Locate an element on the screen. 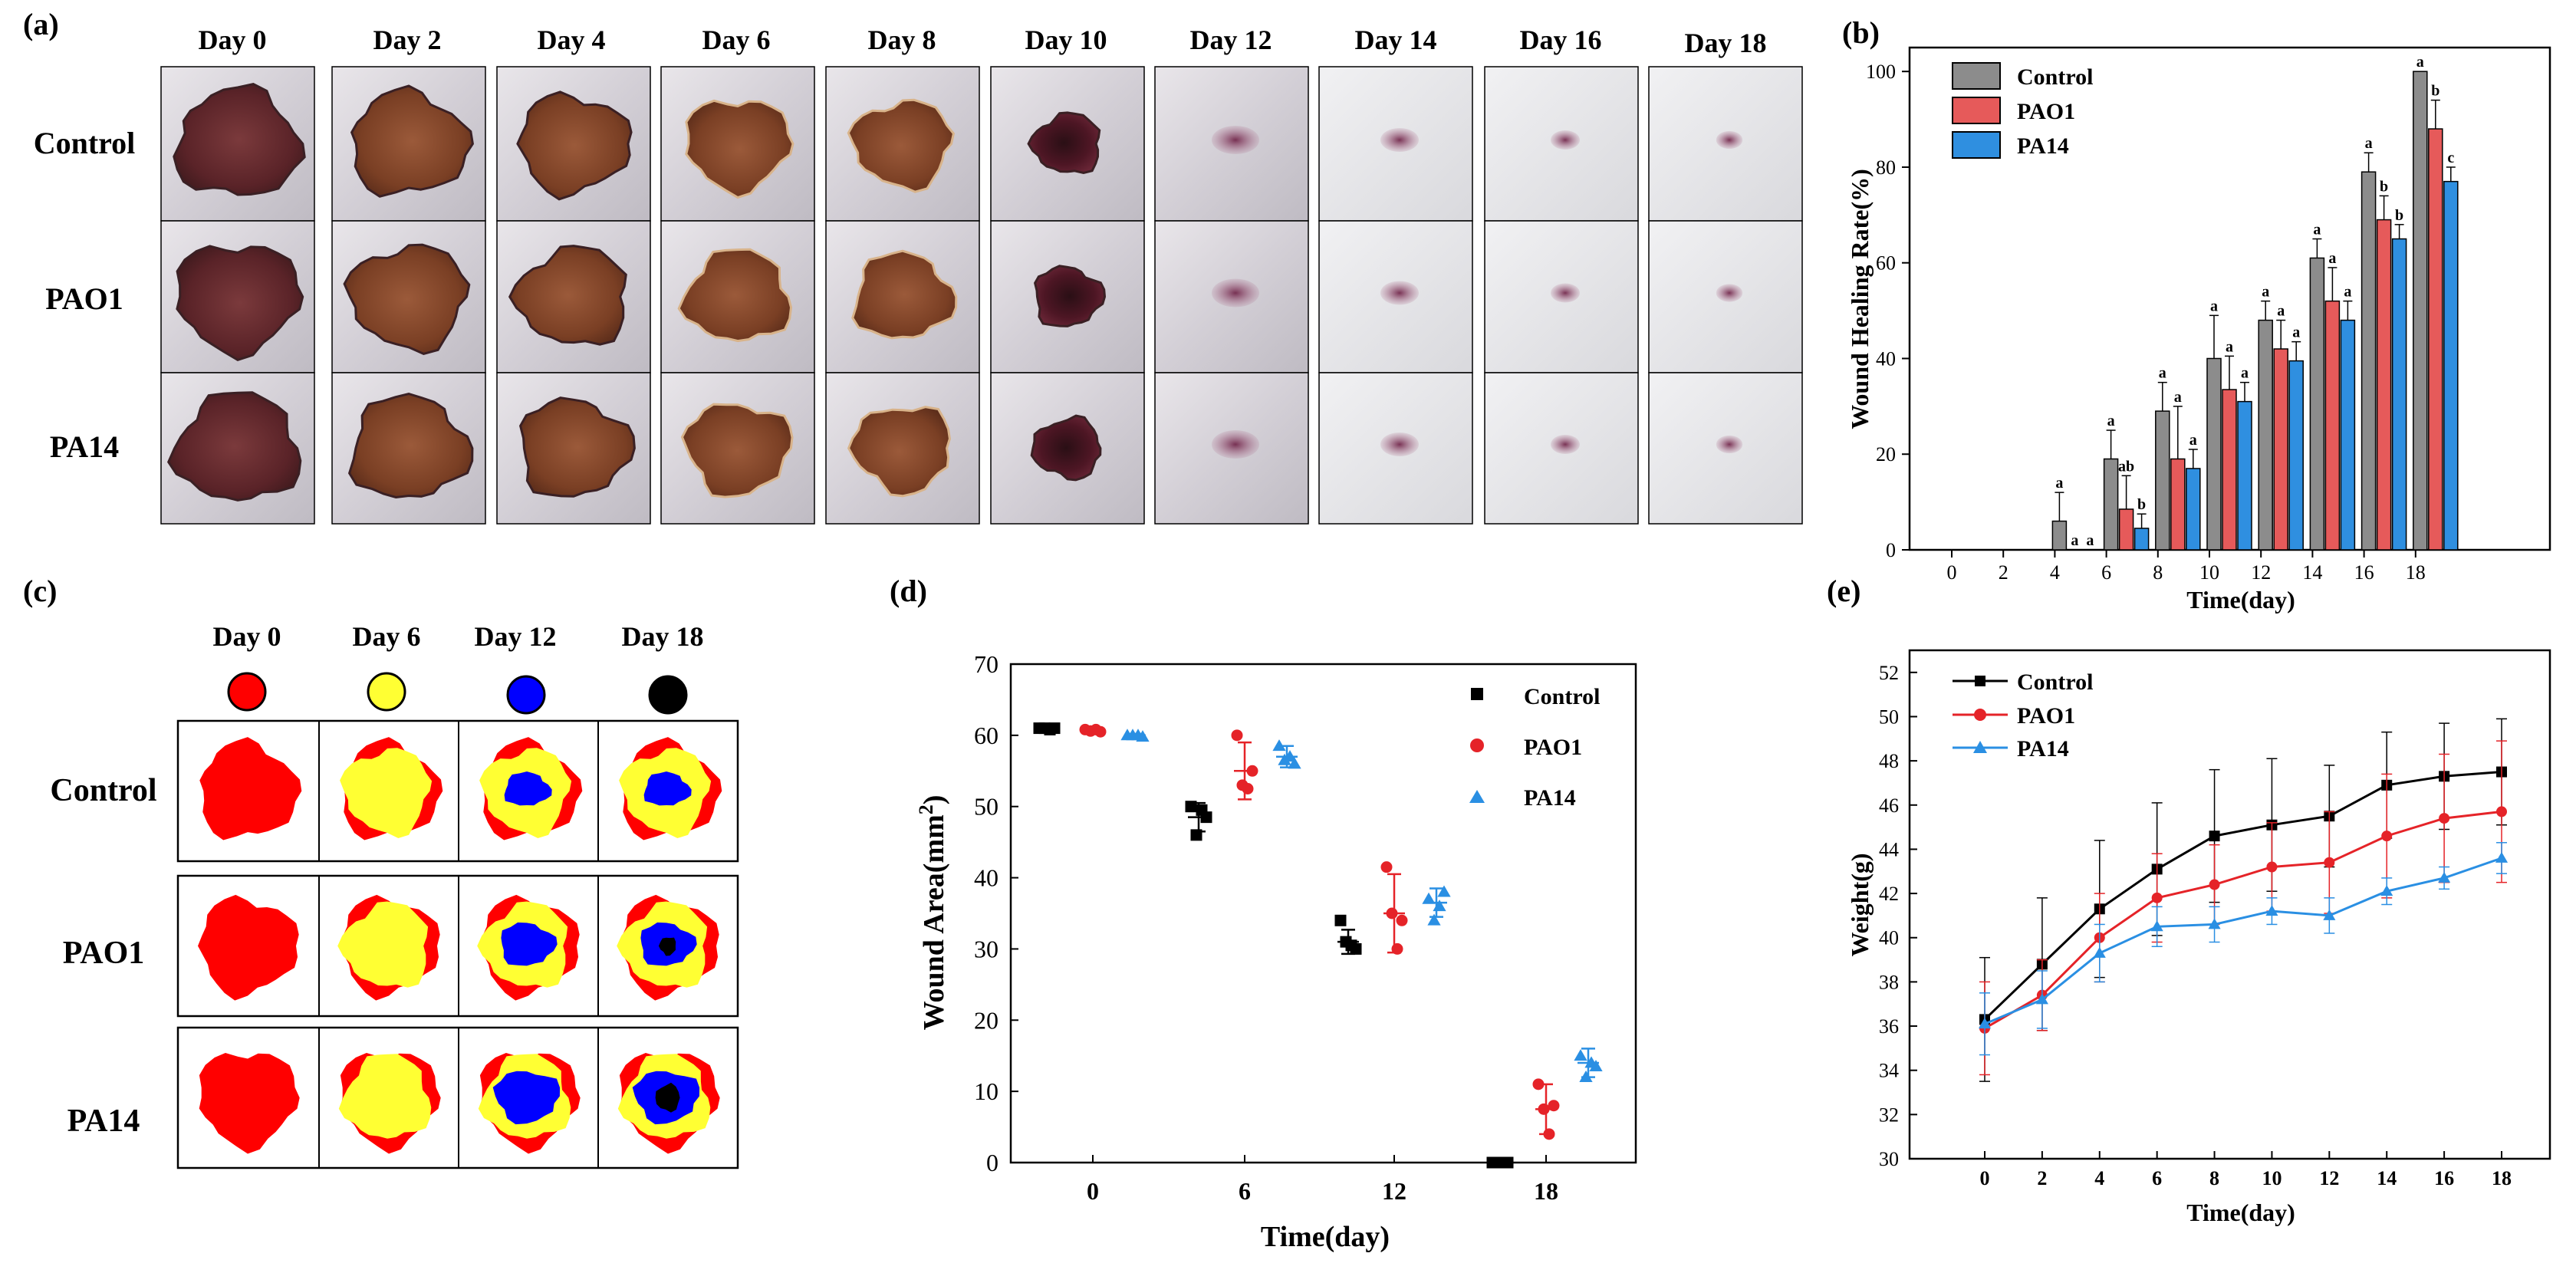  panel-a-day-label: Day 2 is located at coordinates (407, 40).